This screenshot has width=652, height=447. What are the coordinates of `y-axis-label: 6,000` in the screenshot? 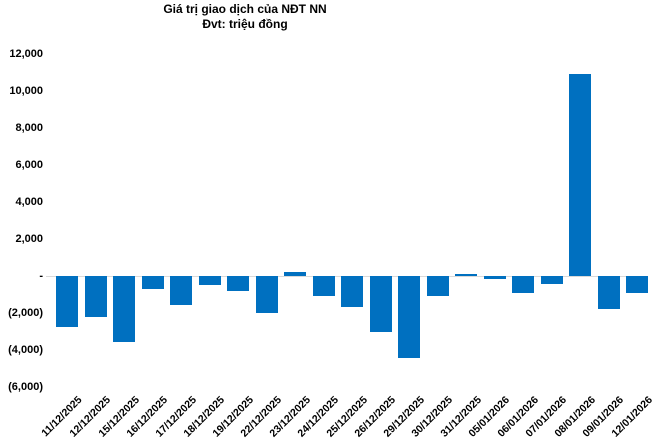 It's located at (29, 165).